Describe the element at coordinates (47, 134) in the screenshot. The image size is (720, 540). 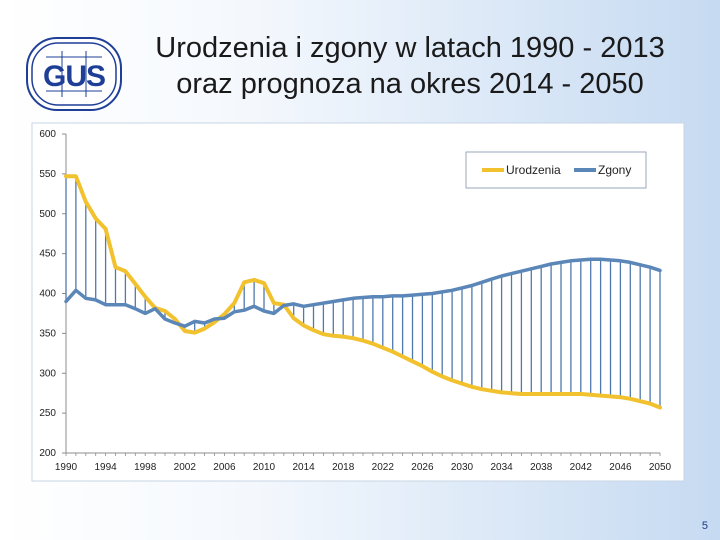
I see `y-tick-label: 600` at that location.